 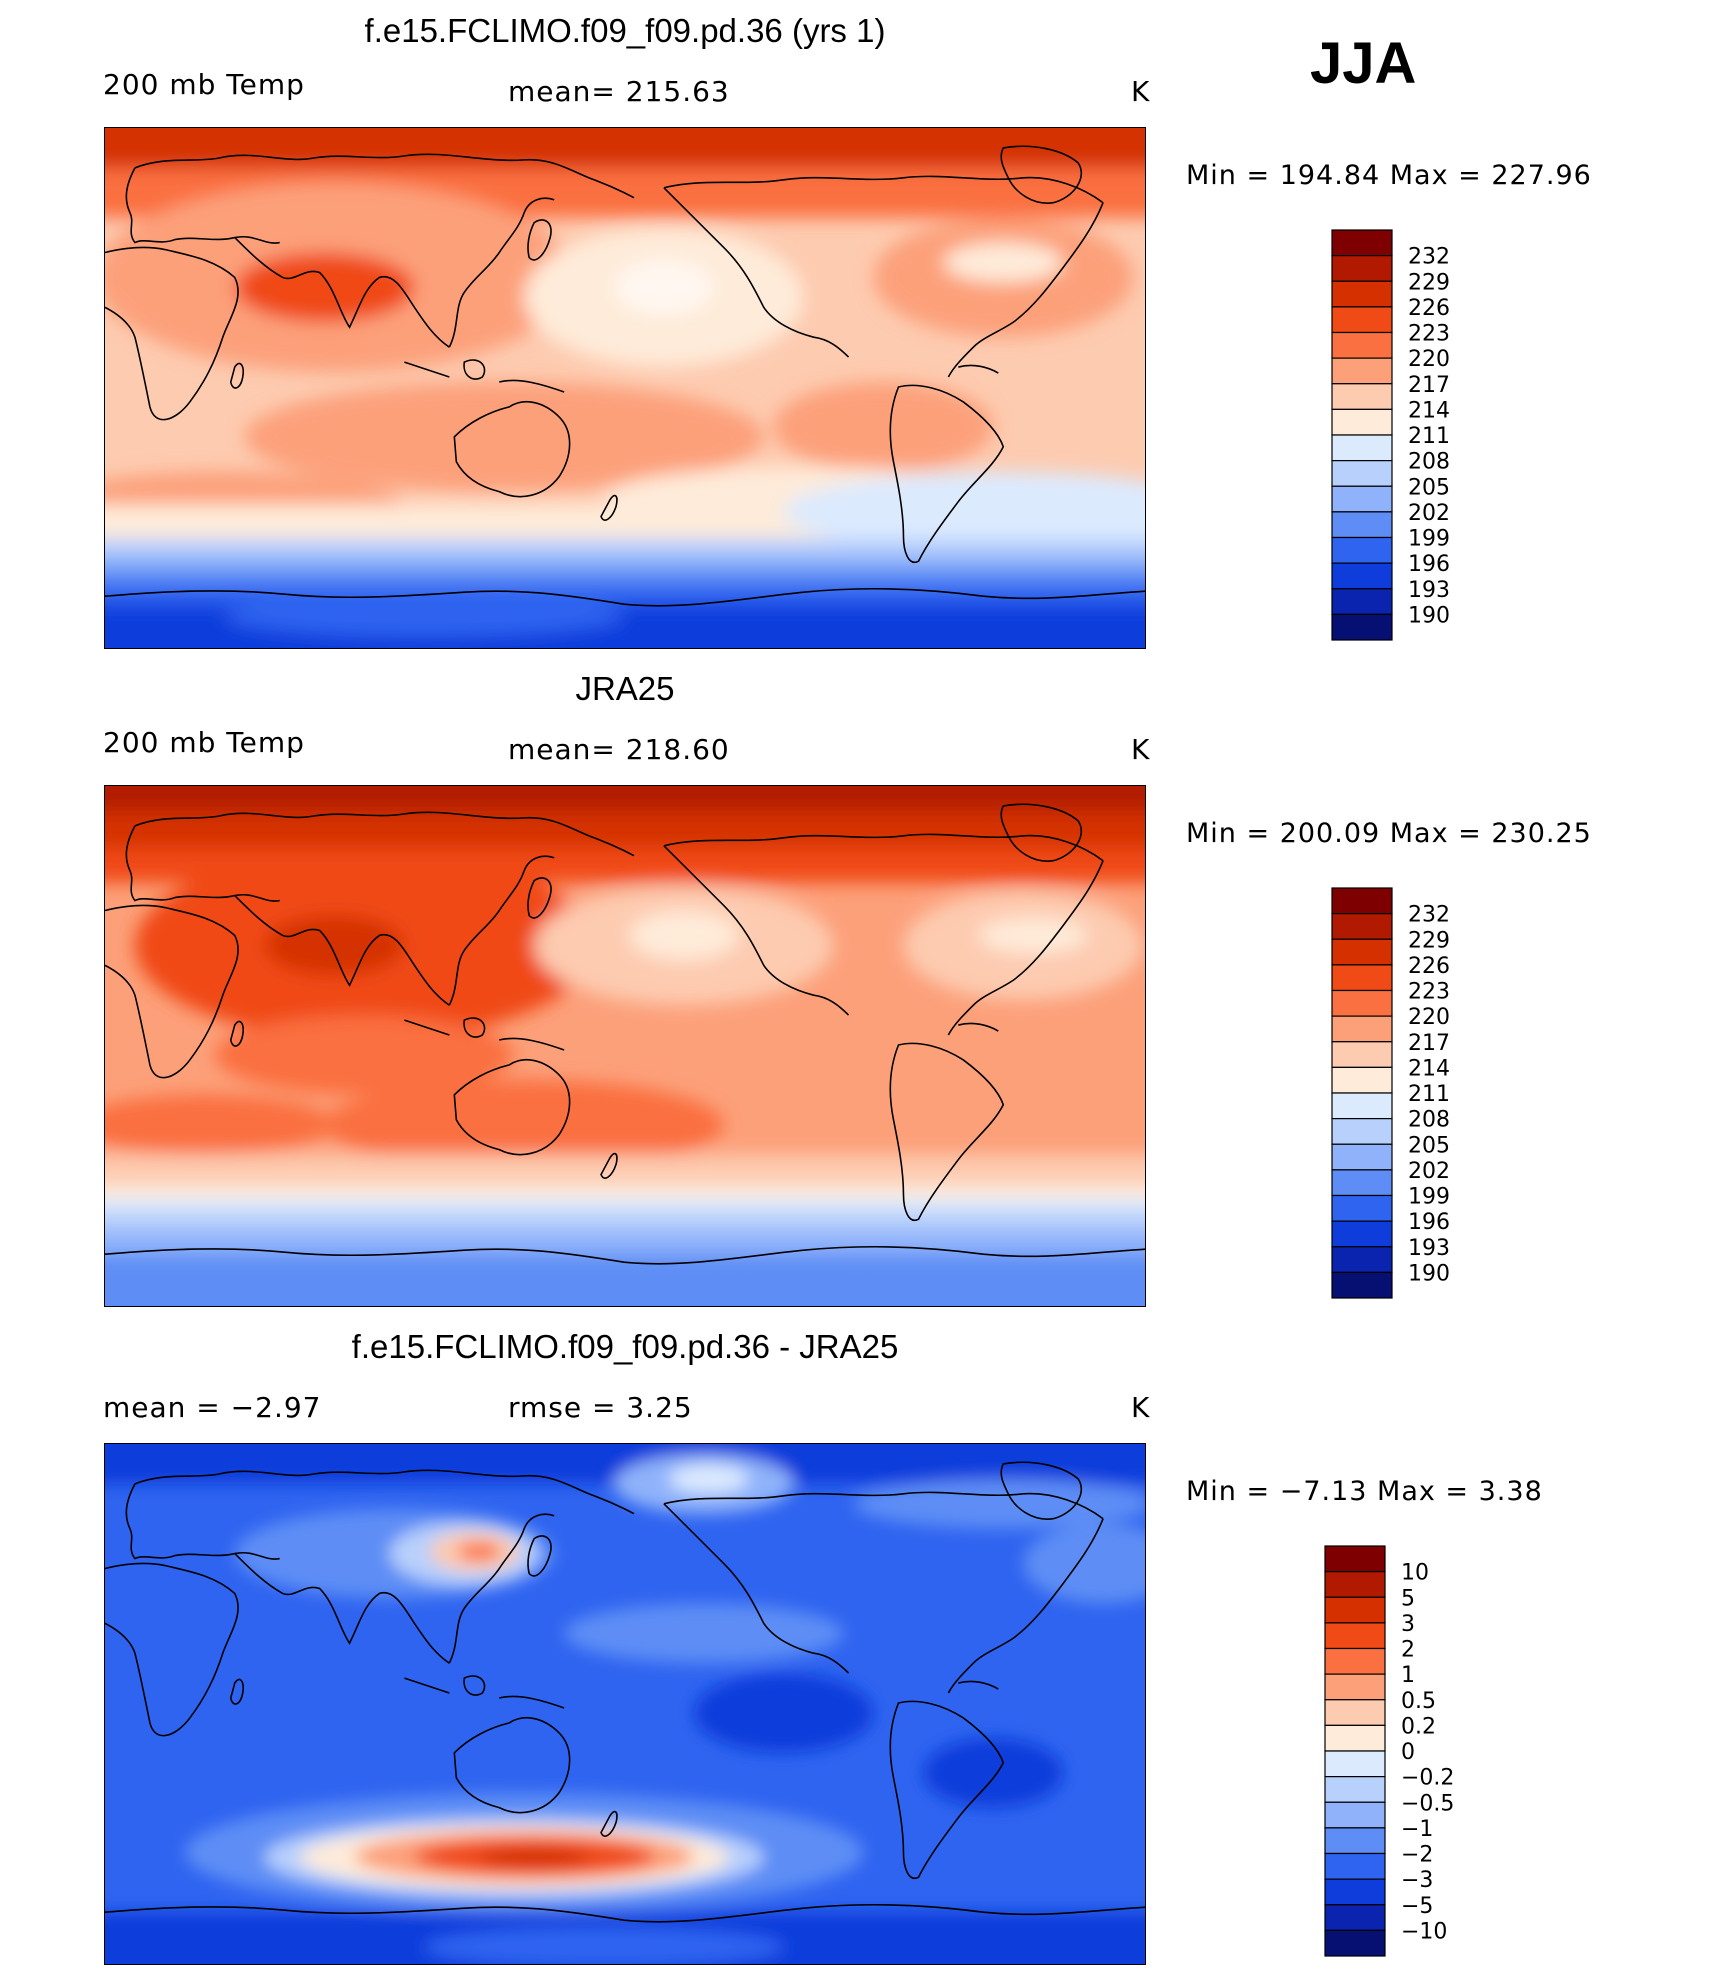 What do you see at coordinates (625, 688) in the screenshot?
I see `panel2-title: JRA25` at bounding box center [625, 688].